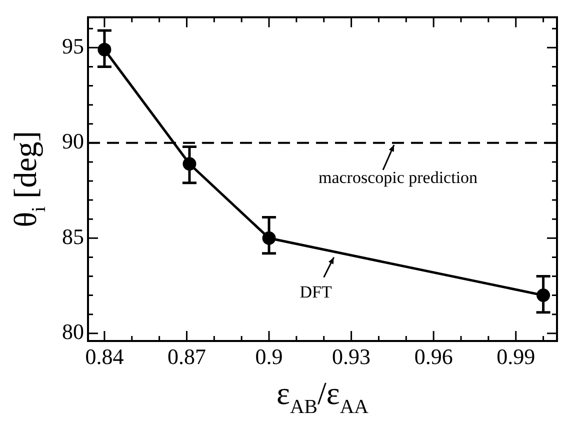  I want to click on x-tick-label: 0.84, so click(104, 356).